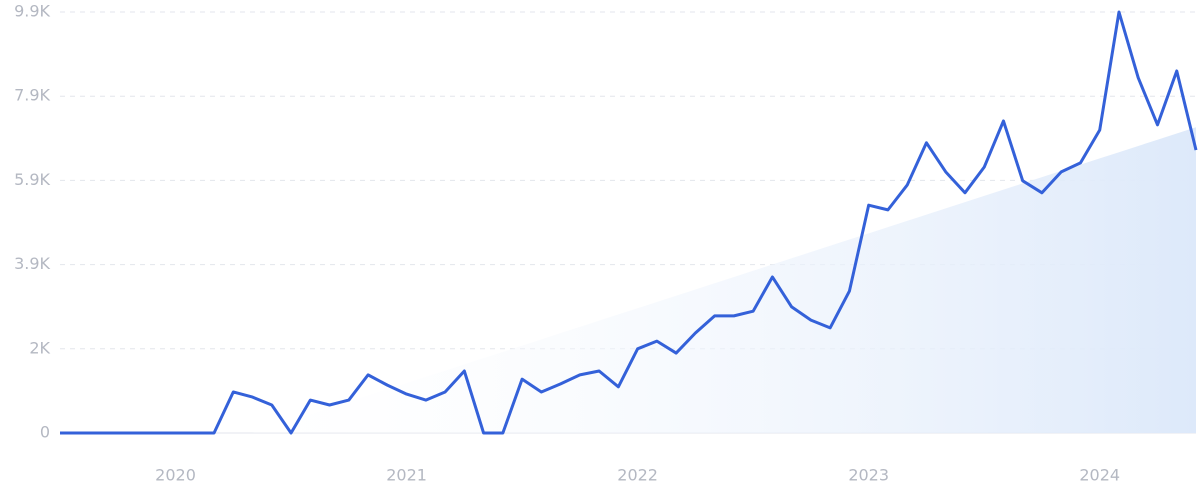  I want to click on y-tick-label: 2K, so click(39, 347).